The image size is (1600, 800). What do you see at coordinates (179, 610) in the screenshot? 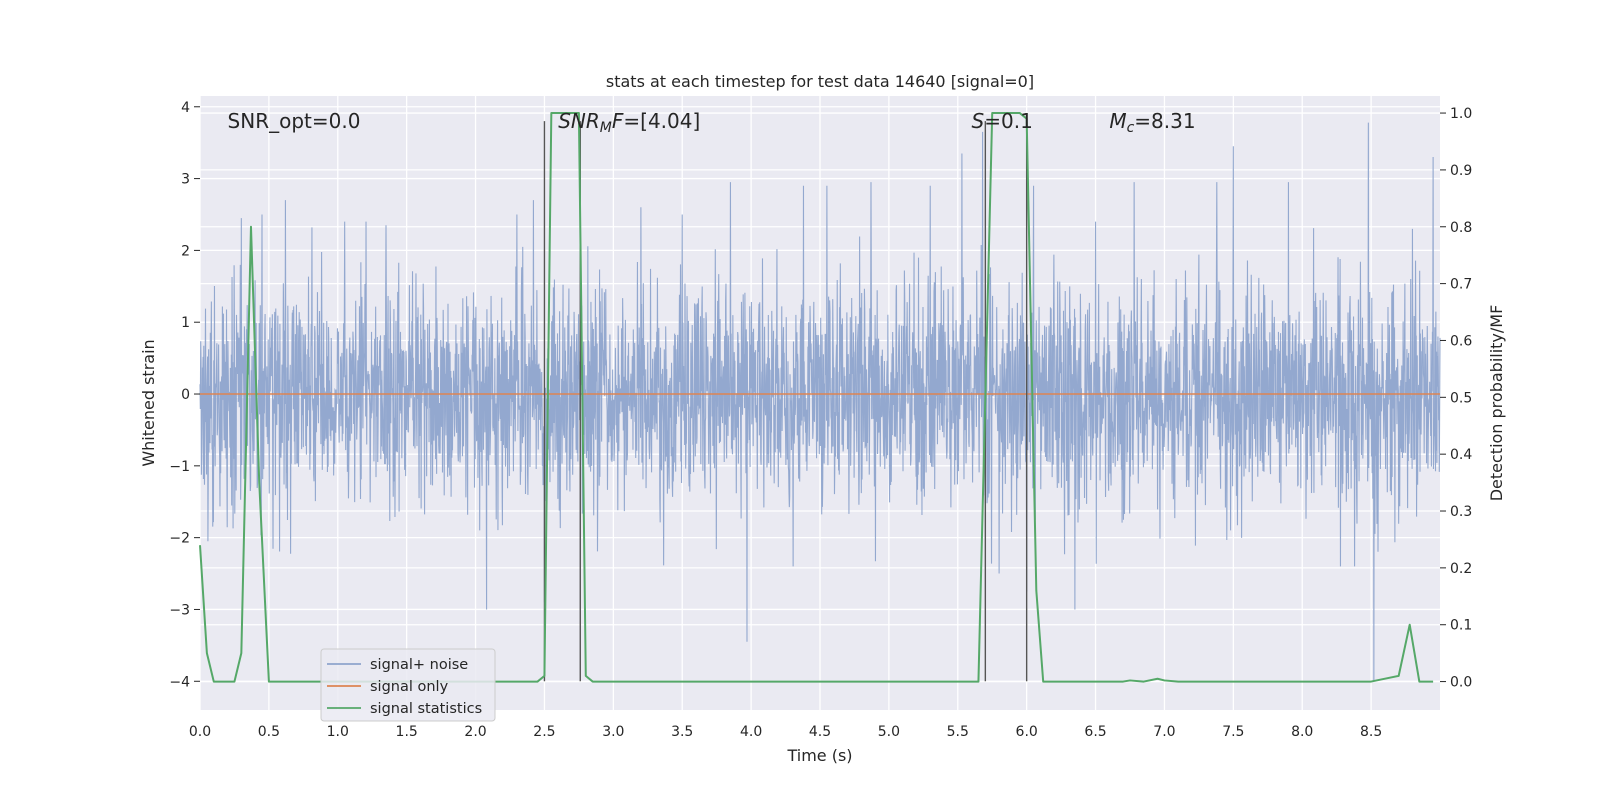
I see `y-left-tick-label: −3` at bounding box center [179, 610].